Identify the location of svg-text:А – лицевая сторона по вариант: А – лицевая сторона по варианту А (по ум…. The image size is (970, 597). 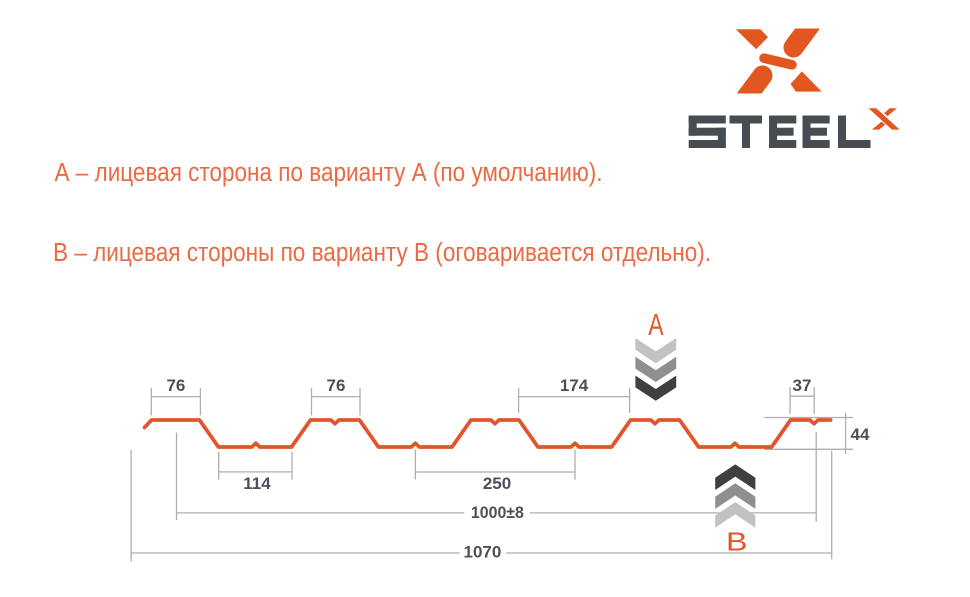
(329, 173).